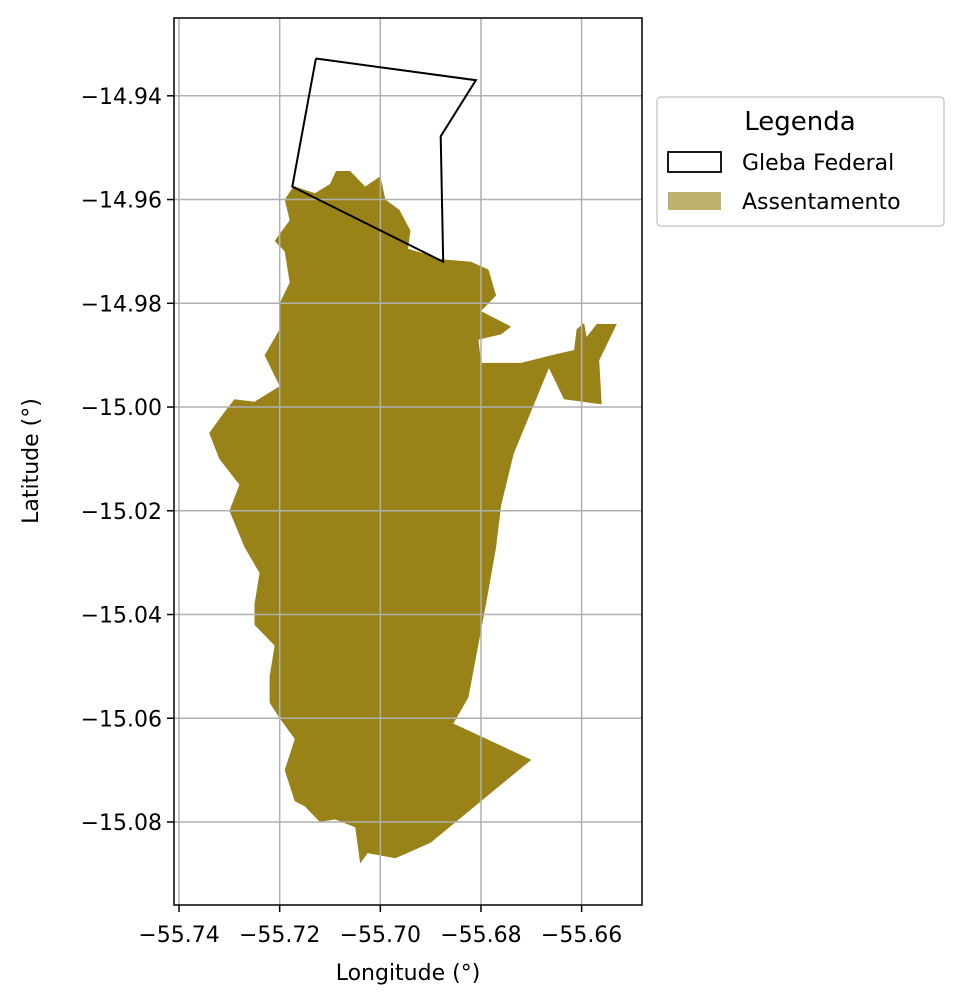 Image resolution: width=964 pixels, height=1006 pixels. I want to click on x-axis-label: Longitude (°), so click(408, 973).